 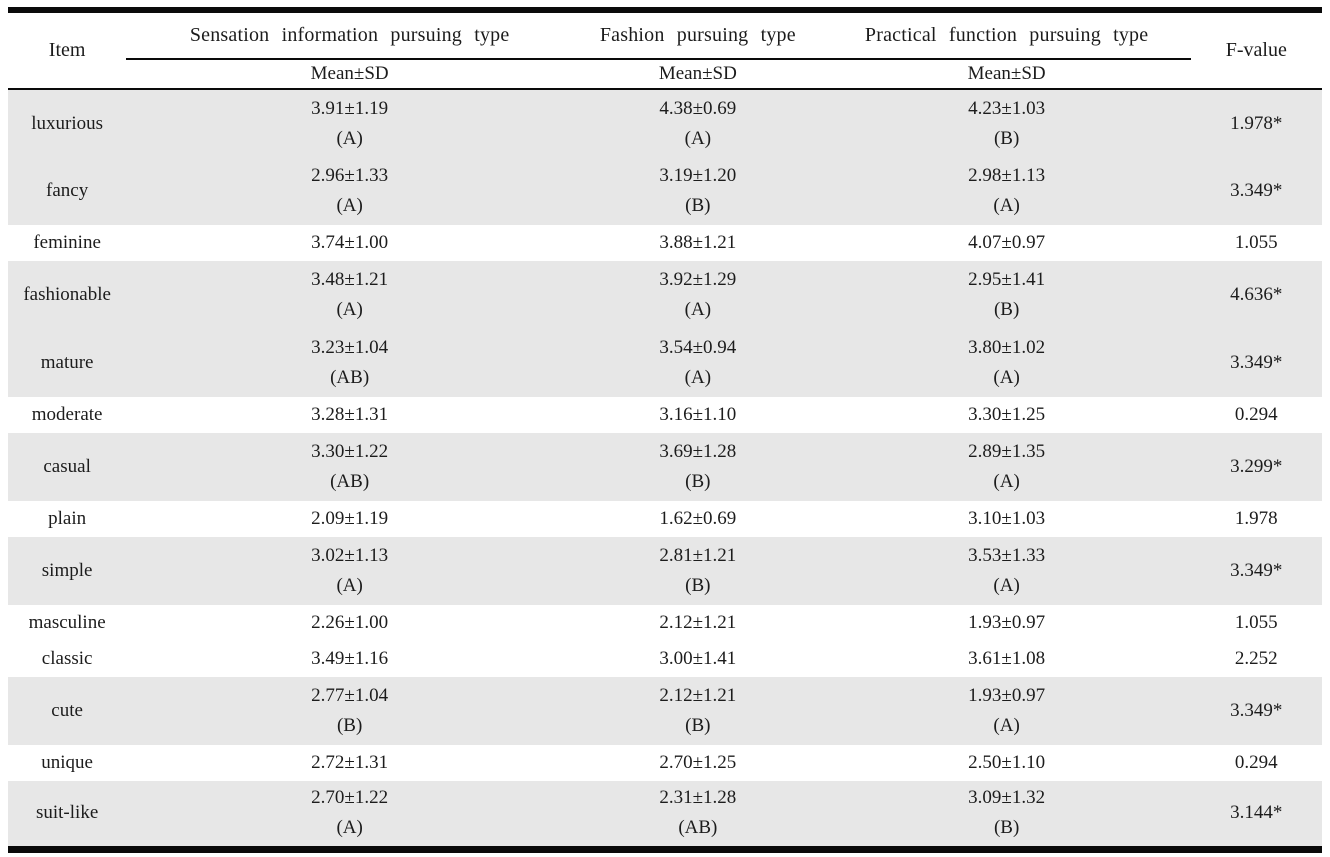 I want to click on f-value-cell: 0.294, so click(x=1256, y=763).